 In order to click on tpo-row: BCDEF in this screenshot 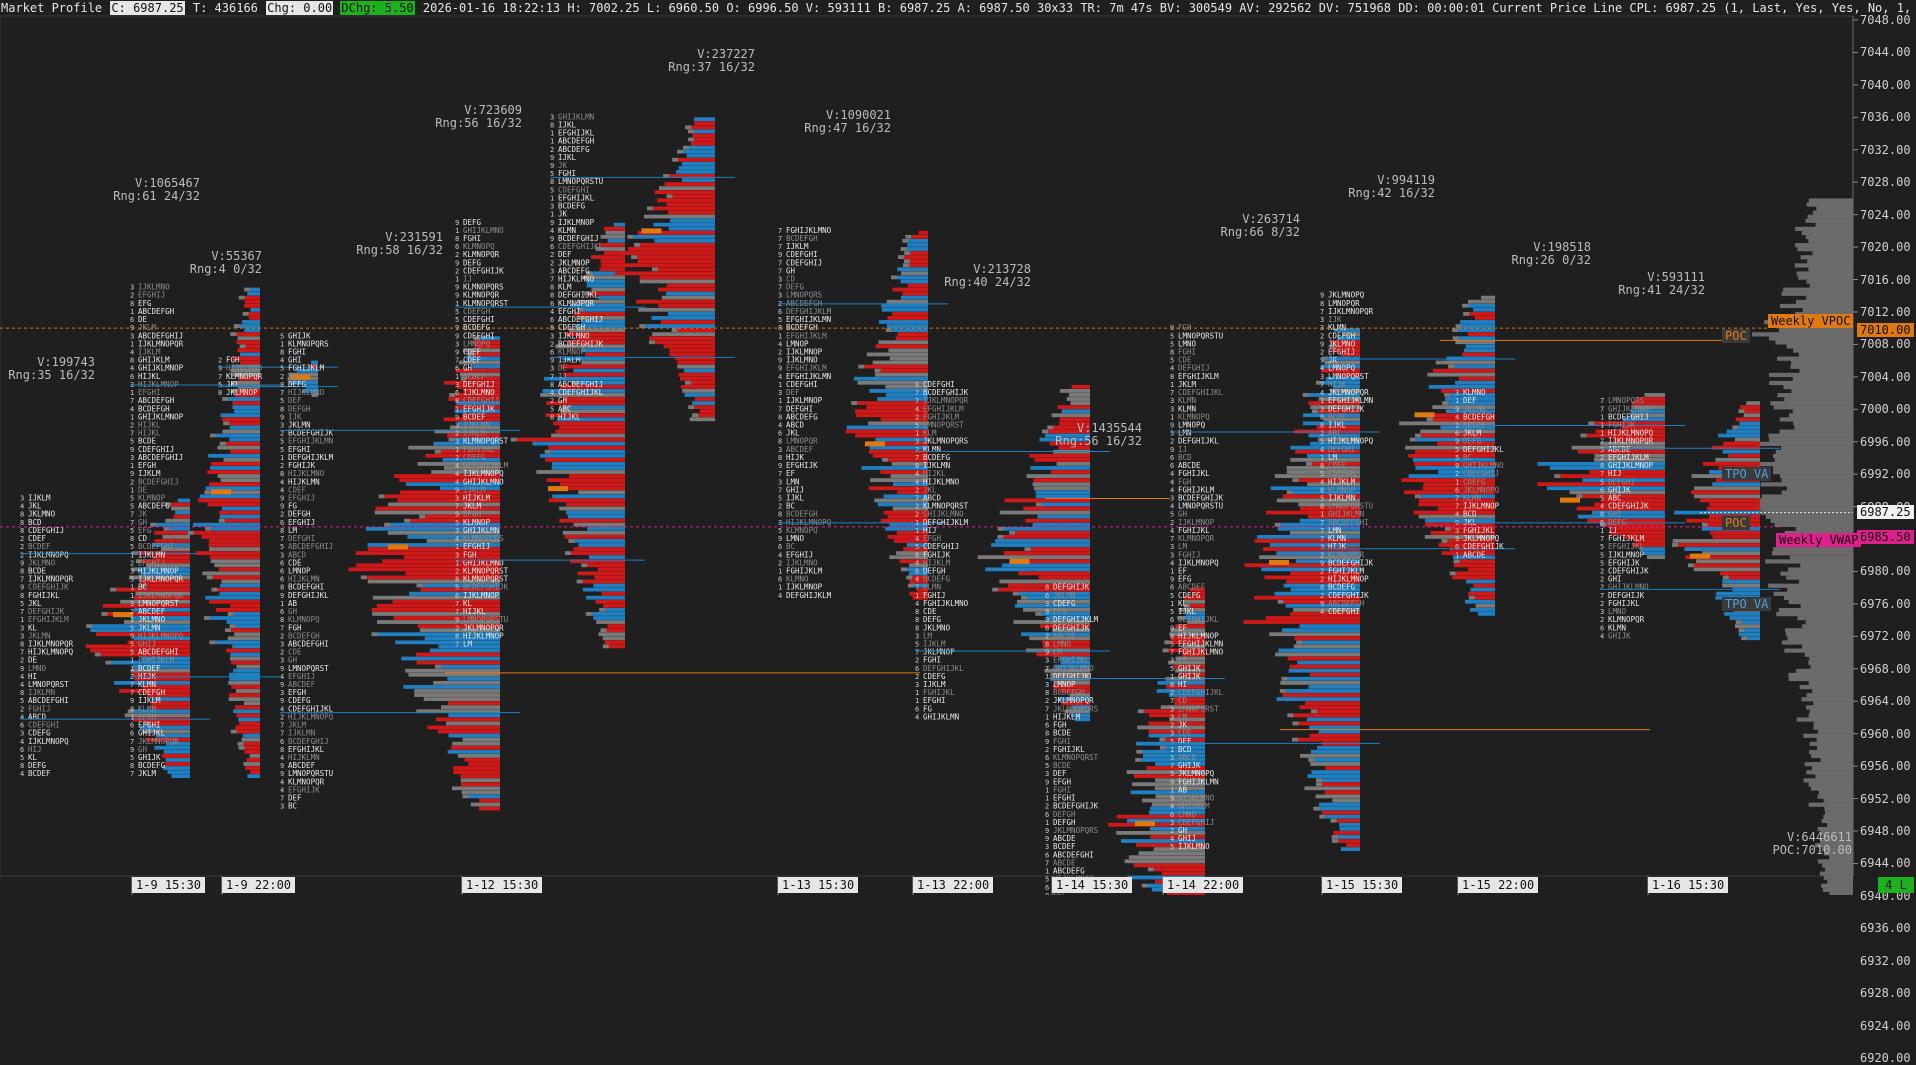, I will do `click(474, 416)`.